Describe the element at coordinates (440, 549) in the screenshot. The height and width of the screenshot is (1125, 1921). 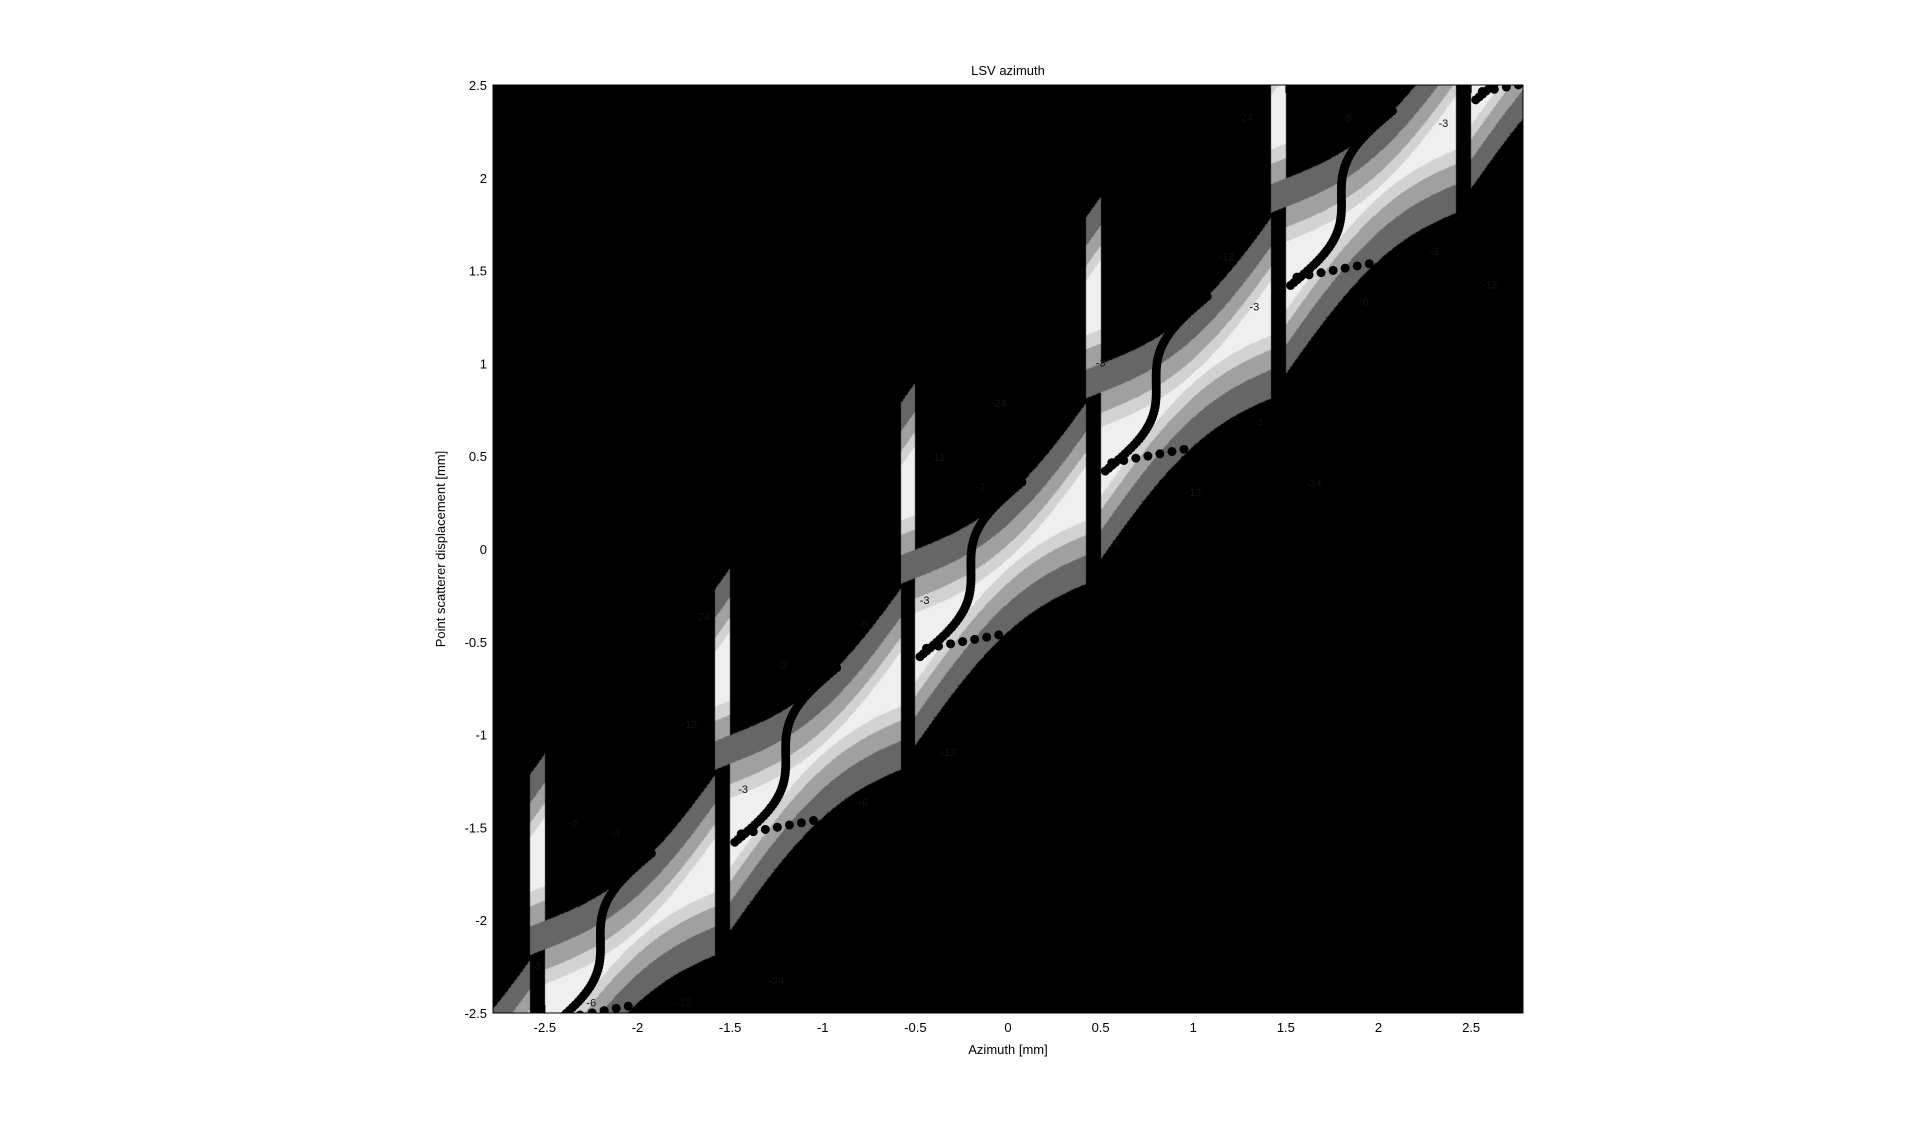
I see `y-axis-title: Point scatterer displacement [mm]` at that location.